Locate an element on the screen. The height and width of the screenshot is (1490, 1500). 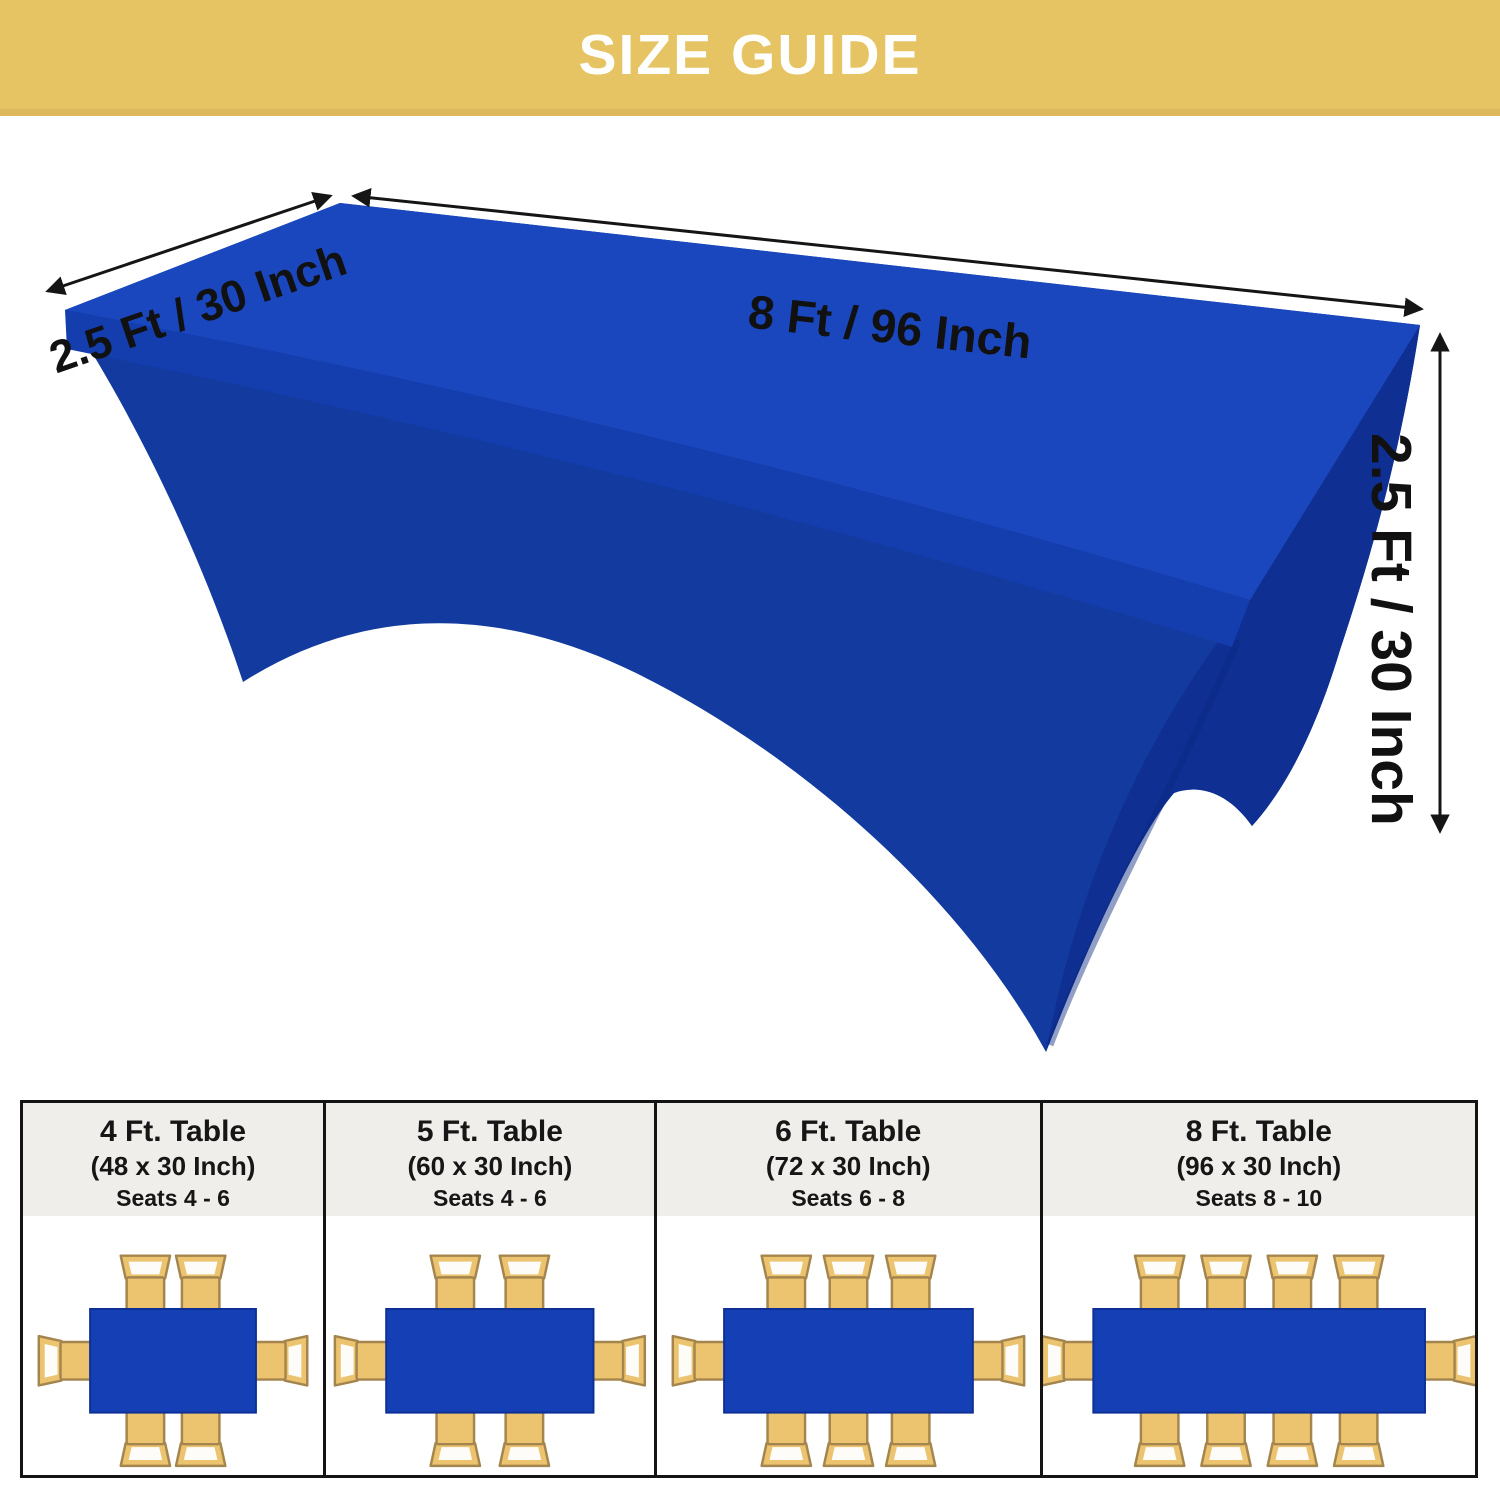
table-size-dimensions: (60 x 30 Inch) is located at coordinates (490, 1166).